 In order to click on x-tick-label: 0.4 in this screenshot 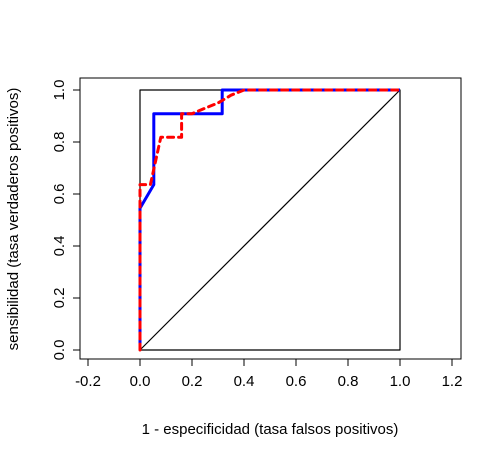, I will do `click(244, 381)`.